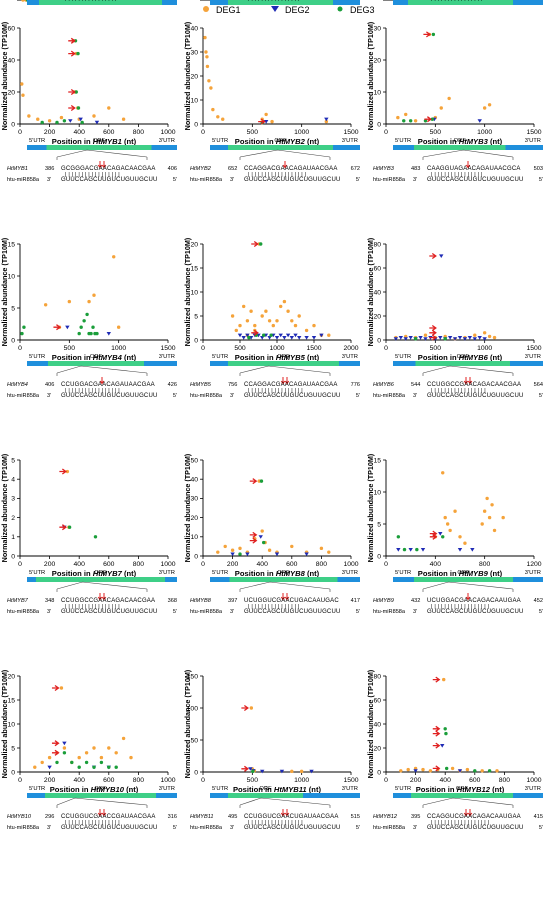 This screenshot has width=550, height=915. Describe the element at coordinates (108, 817) in the screenshot. I see `target-sequence: CCUGGUCGAACCGAUAACGAA` at that location.